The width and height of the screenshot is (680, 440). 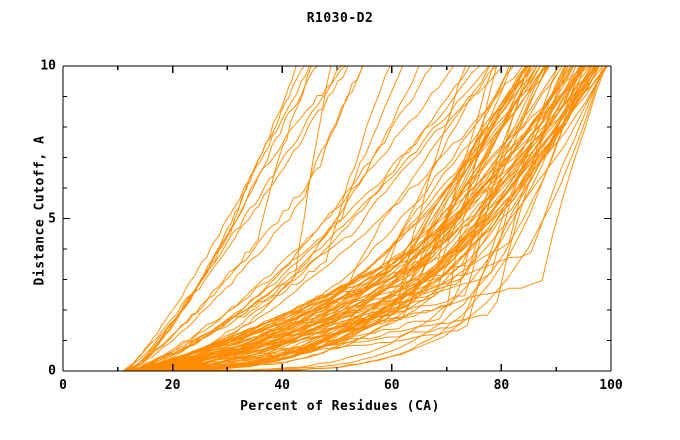 I want to click on y-tick-label: 10, so click(x=48, y=66).